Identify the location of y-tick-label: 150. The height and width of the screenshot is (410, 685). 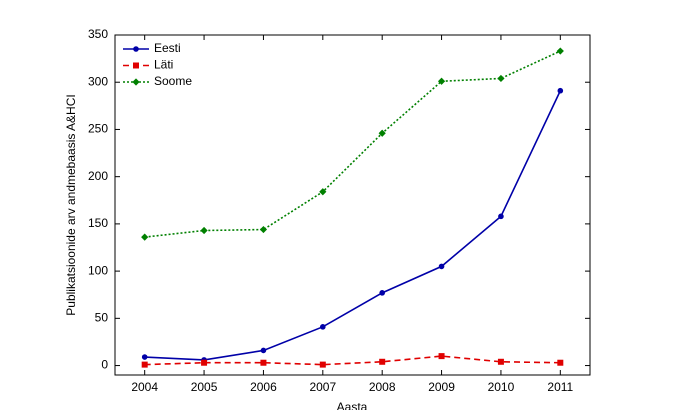
(98, 223).